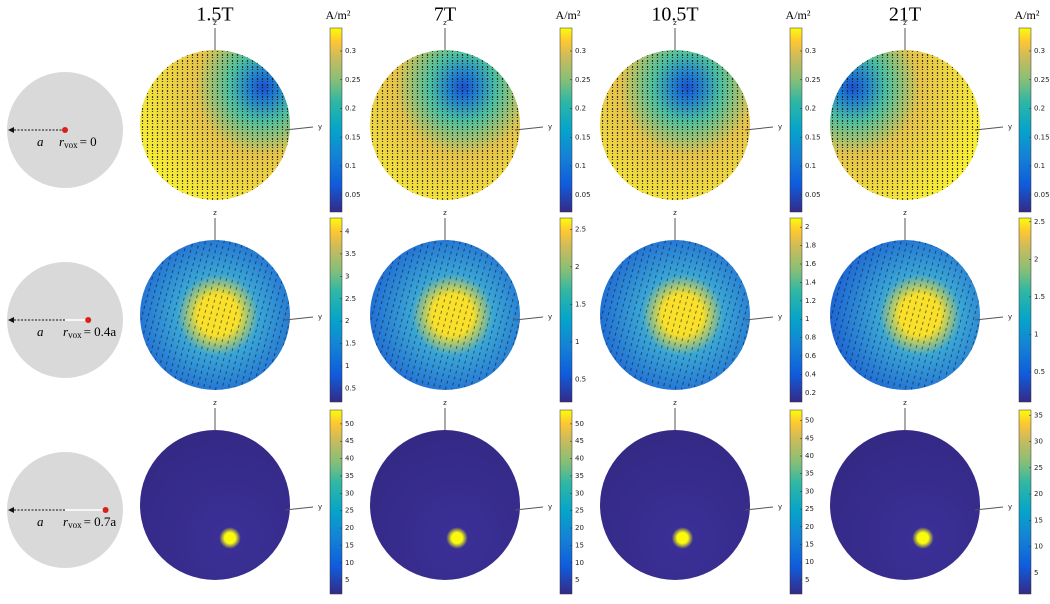  I want to click on column-title: 7T, so click(445, 15).